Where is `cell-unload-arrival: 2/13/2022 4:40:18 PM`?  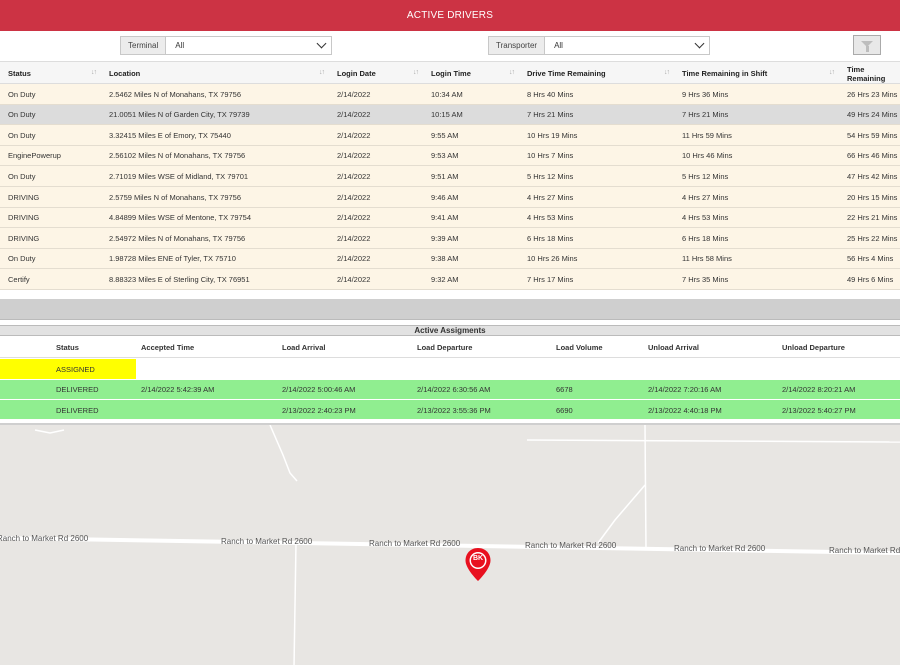
cell-unload-arrival: 2/13/2022 4:40:18 PM is located at coordinates (685, 410).